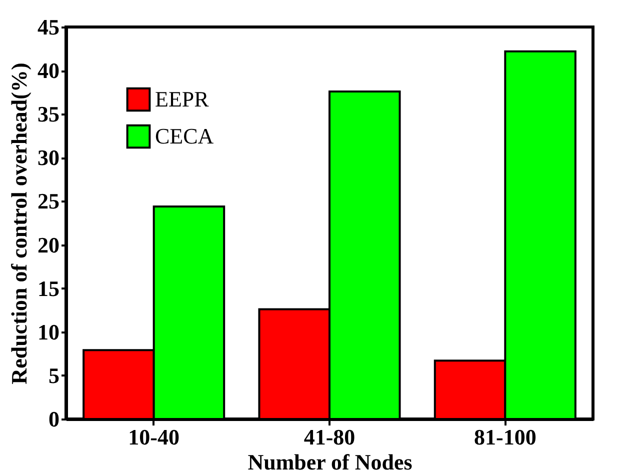 This screenshot has width=627, height=475. What do you see at coordinates (49, 71) in the screenshot?
I see `y-tick-label: 40` at bounding box center [49, 71].